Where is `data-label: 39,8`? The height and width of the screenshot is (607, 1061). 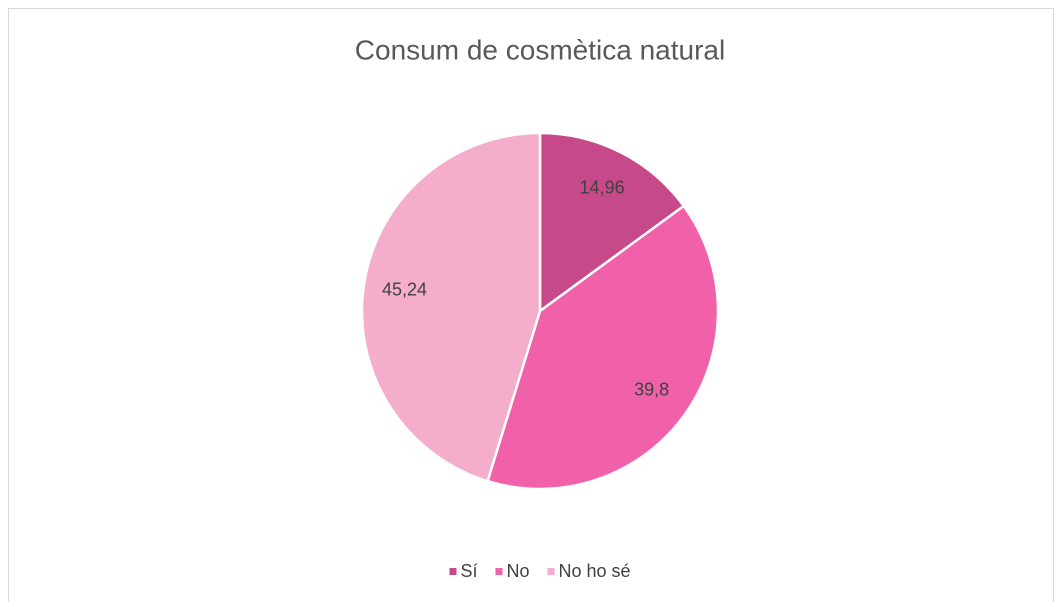
data-label: 39,8 is located at coordinates (651, 389).